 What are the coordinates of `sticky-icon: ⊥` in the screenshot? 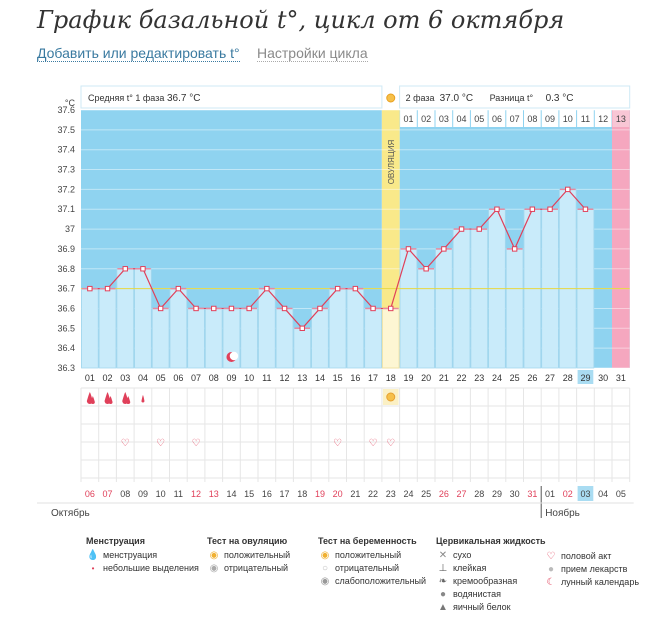 It's located at (443, 568).